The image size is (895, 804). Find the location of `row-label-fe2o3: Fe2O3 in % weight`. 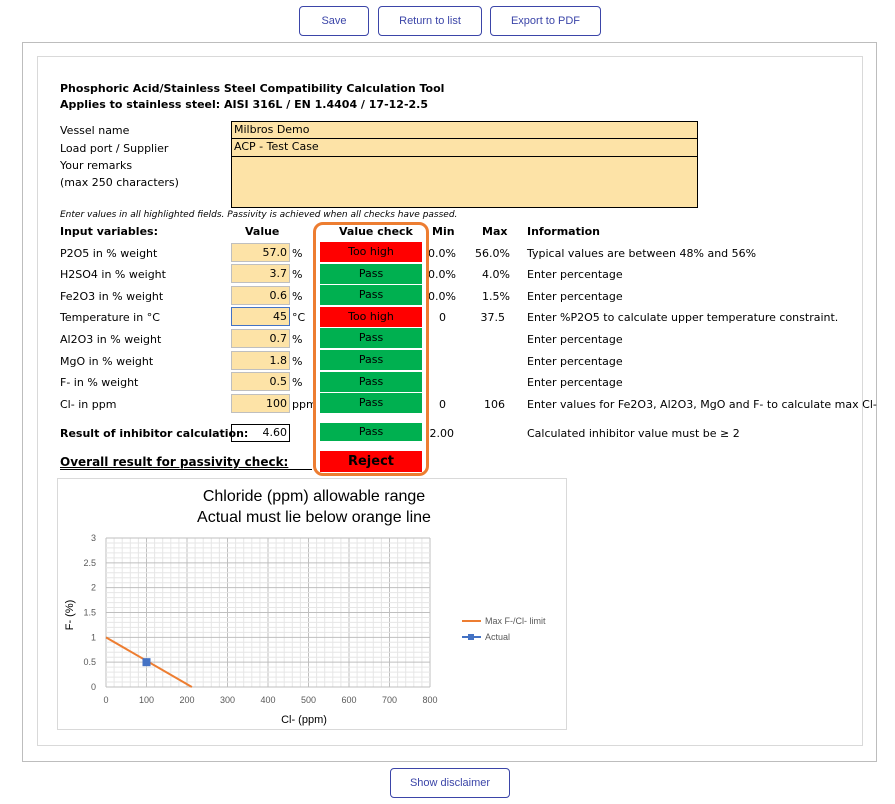

row-label-fe2o3: Fe2O3 in % weight is located at coordinates (112, 296).